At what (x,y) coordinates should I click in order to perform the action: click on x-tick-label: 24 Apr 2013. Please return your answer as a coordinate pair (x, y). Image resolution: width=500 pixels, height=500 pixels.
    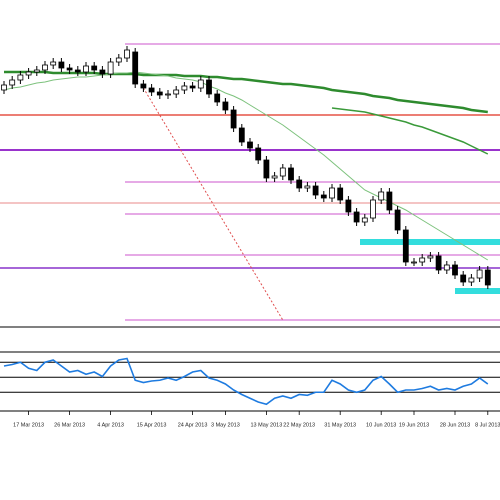
    Looking at the image, I should click on (193, 425).